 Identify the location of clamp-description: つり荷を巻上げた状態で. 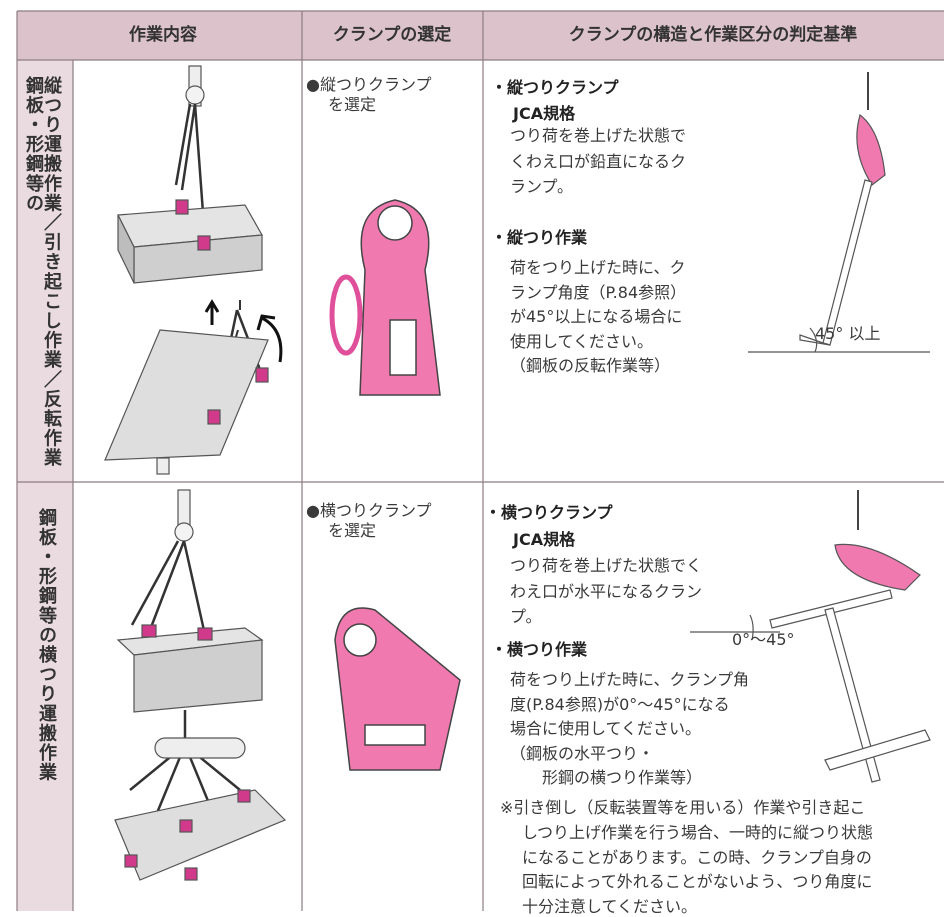
(598, 135).